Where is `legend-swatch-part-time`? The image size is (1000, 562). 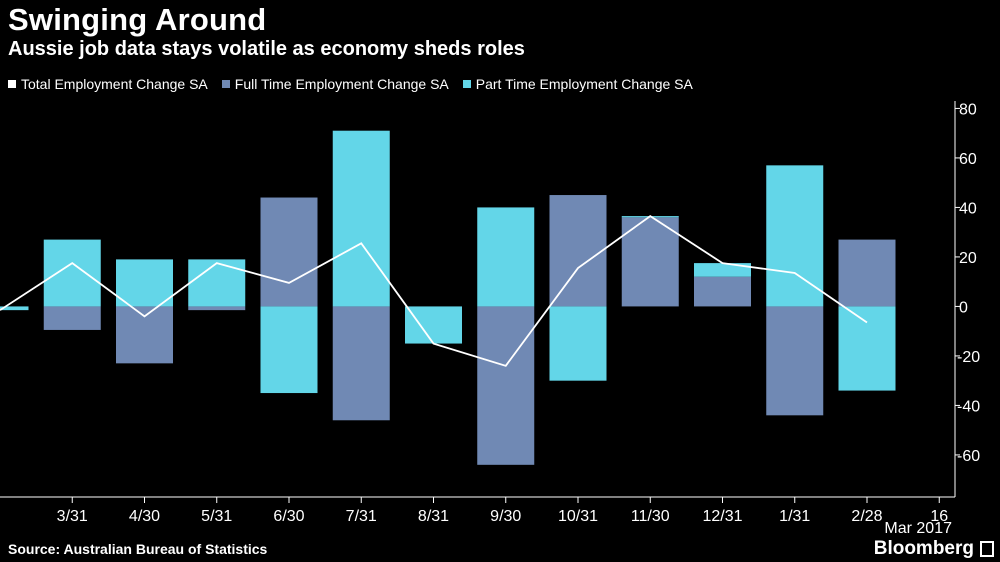 legend-swatch-part-time is located at coordinates (466, 84).